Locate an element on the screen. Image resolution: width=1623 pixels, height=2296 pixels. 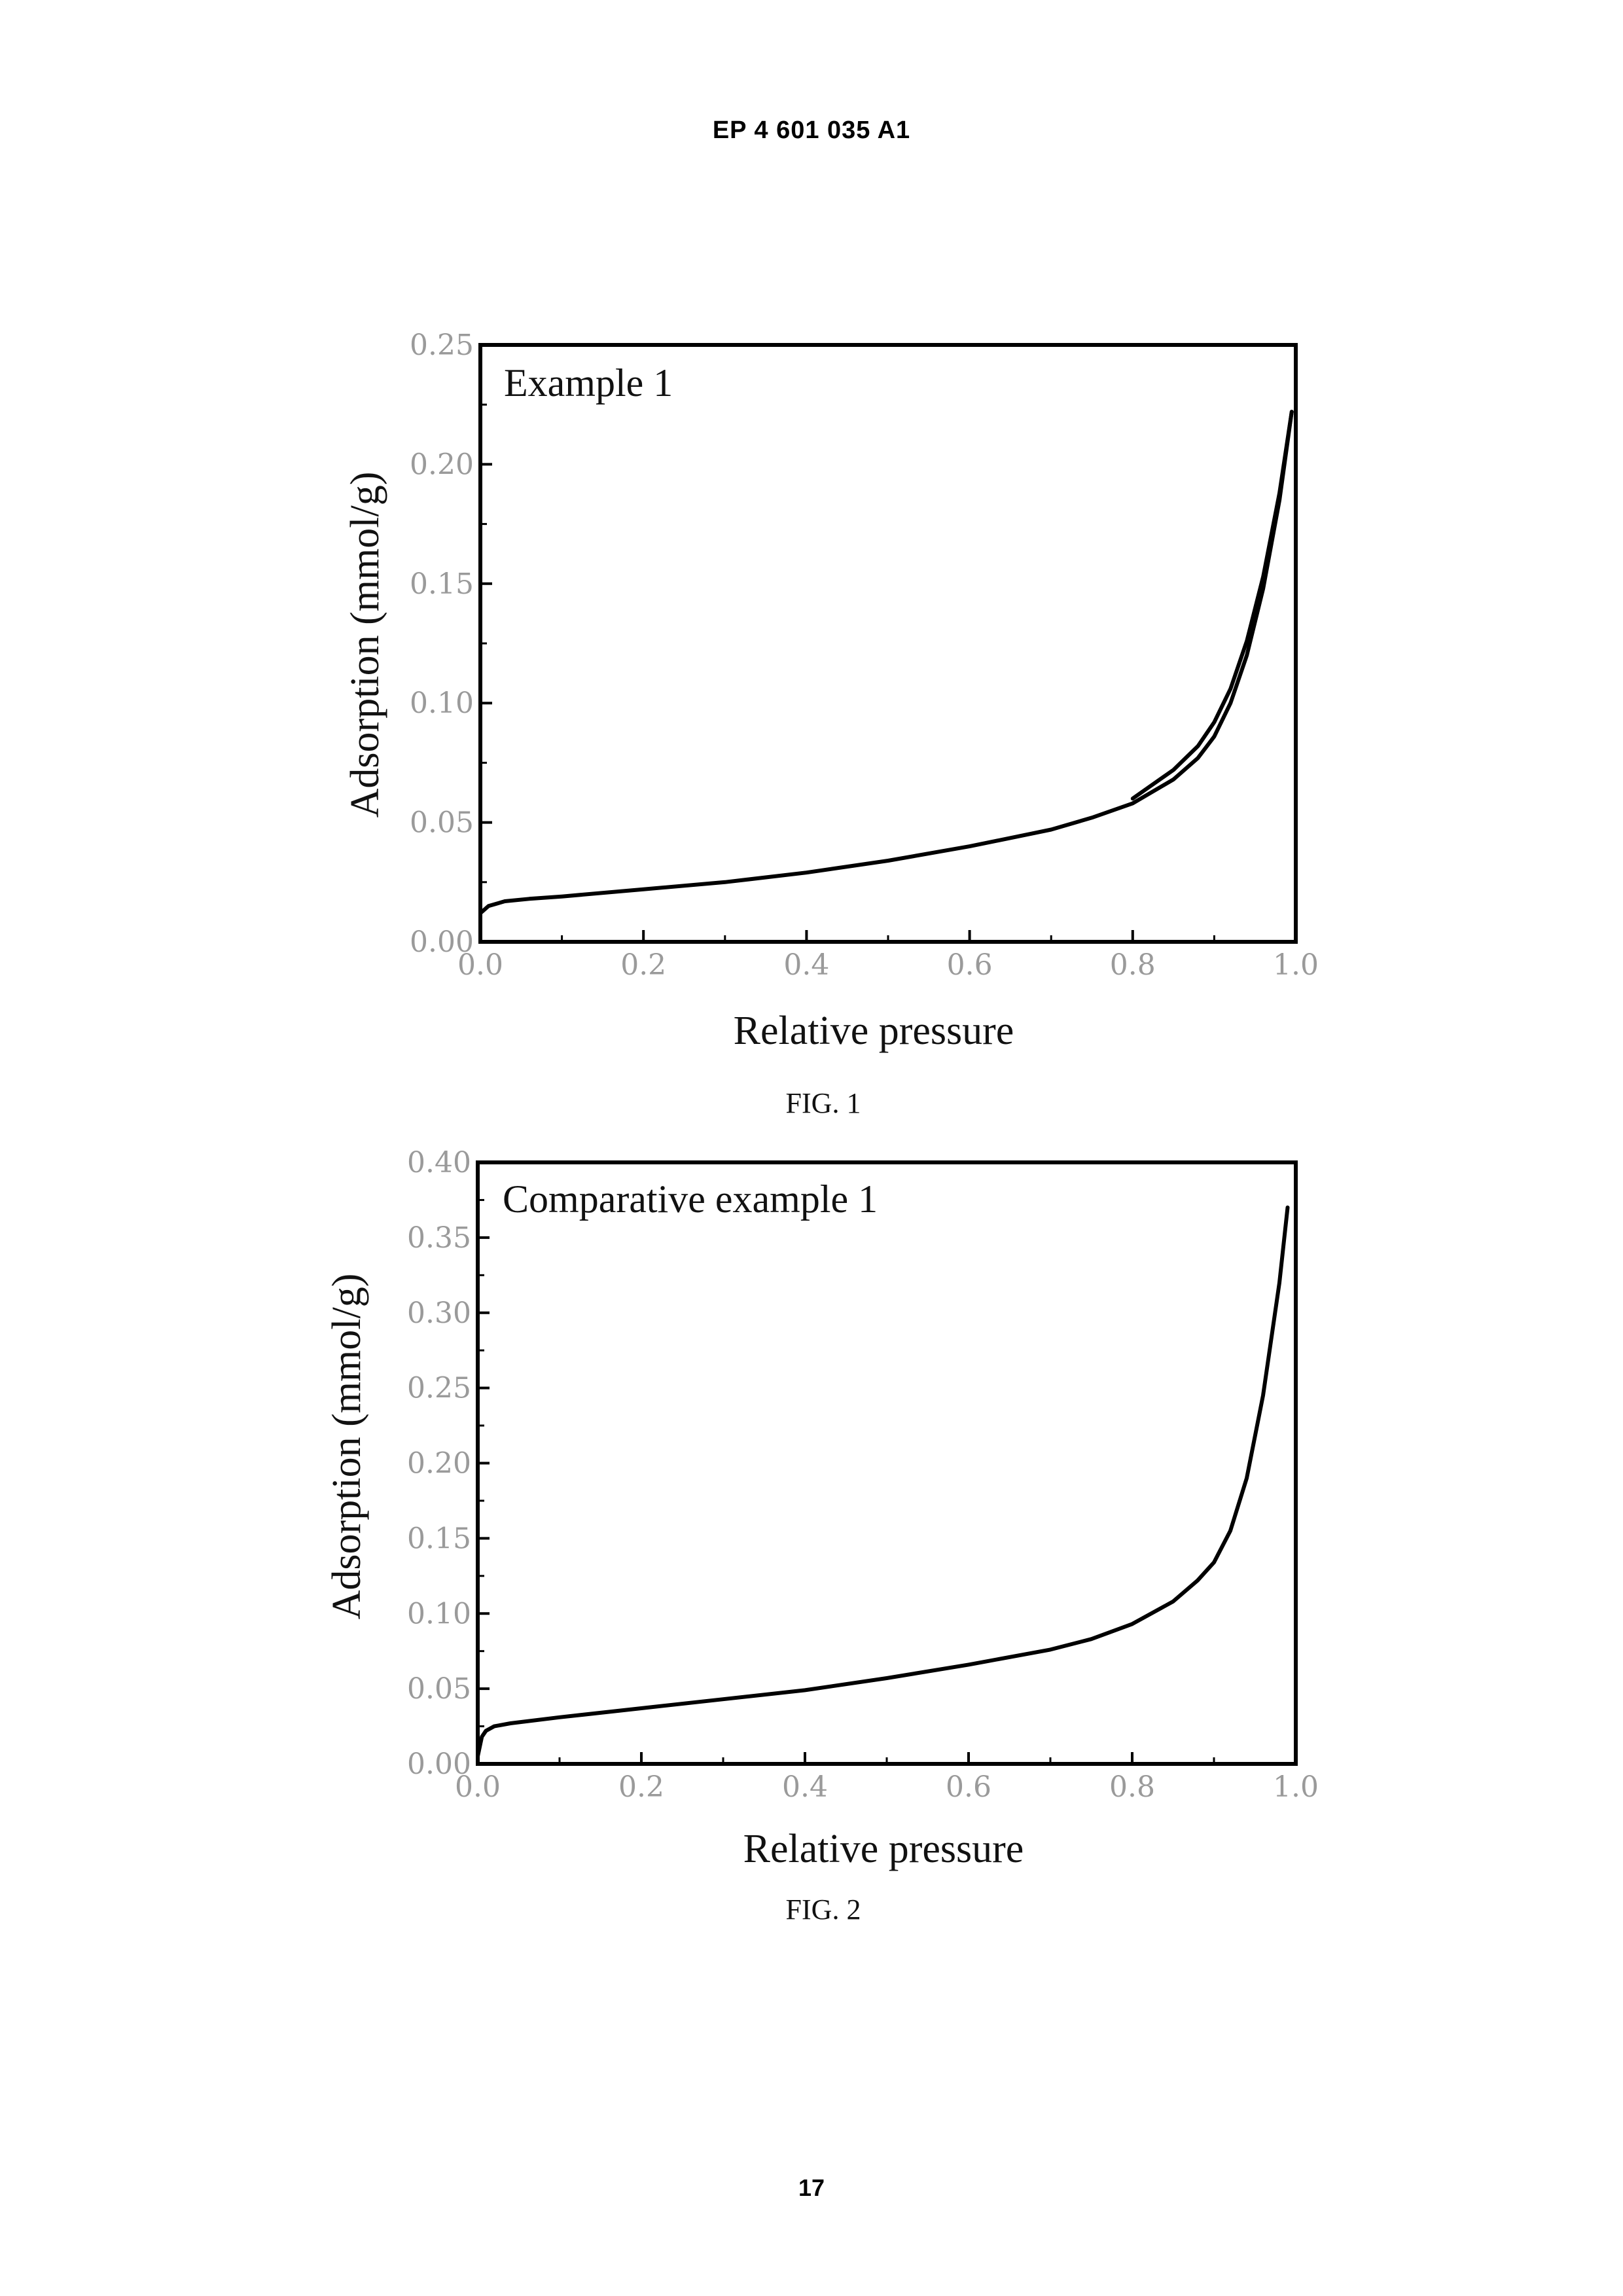
figure-1-x-tick-label: 0.8 is located at coordinates (1133, 965).